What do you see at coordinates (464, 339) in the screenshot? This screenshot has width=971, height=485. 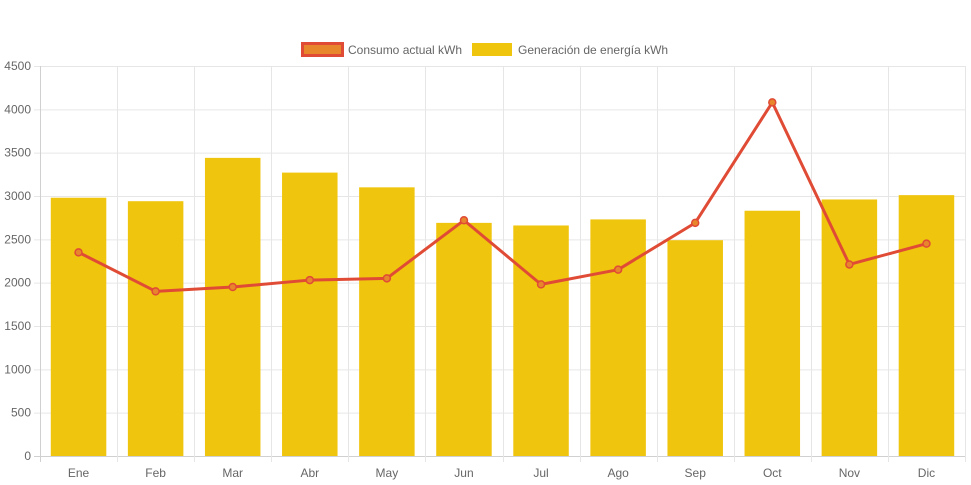 I see `bar-jun` at bounding box center [464, 339].